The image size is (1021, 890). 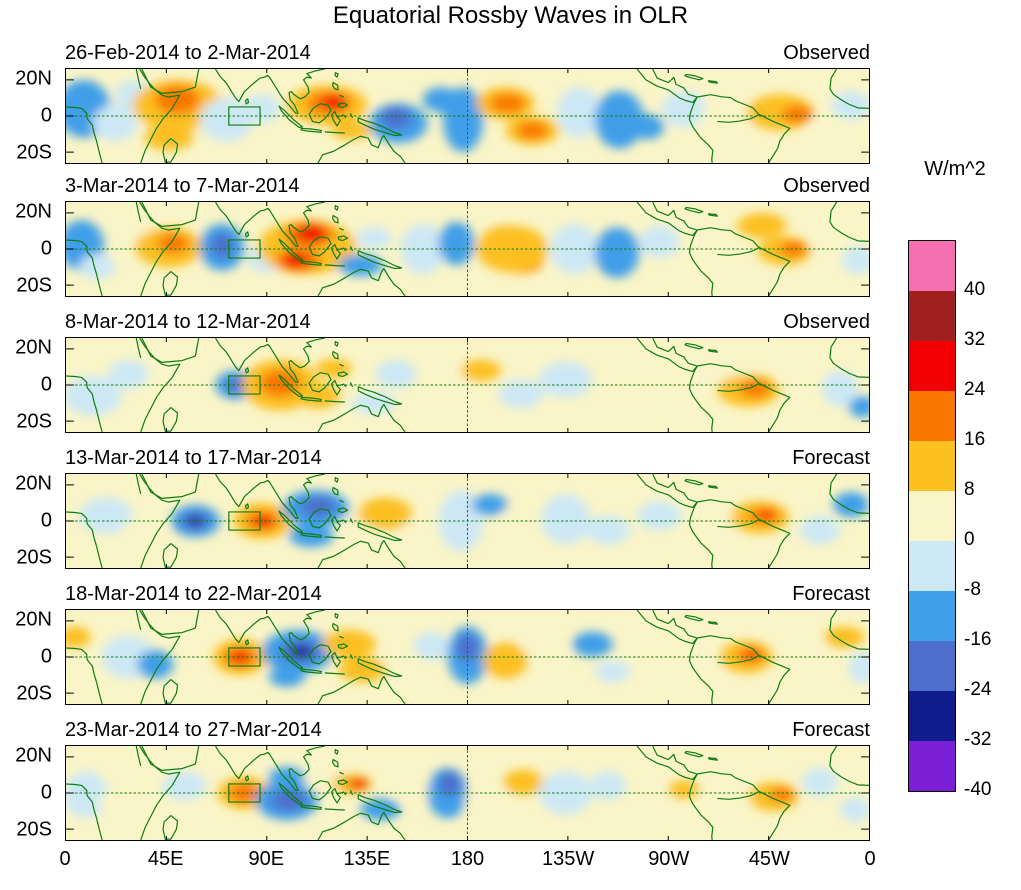 I want to click on colorbar-tick: -8, so click(x=972, y=589).